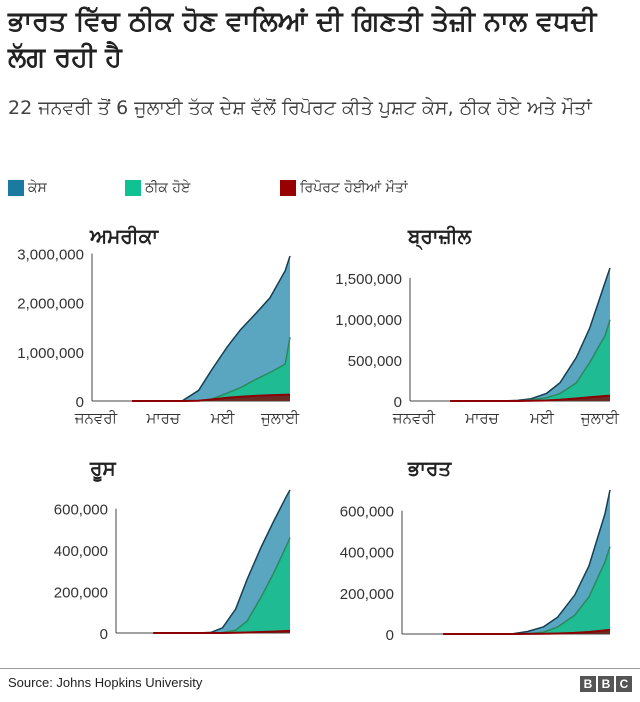 The image size is (640, 702). Describe the element at coordinates (375, 361) in the screenshot. I see `y-tick-label: 500,000` at that location.